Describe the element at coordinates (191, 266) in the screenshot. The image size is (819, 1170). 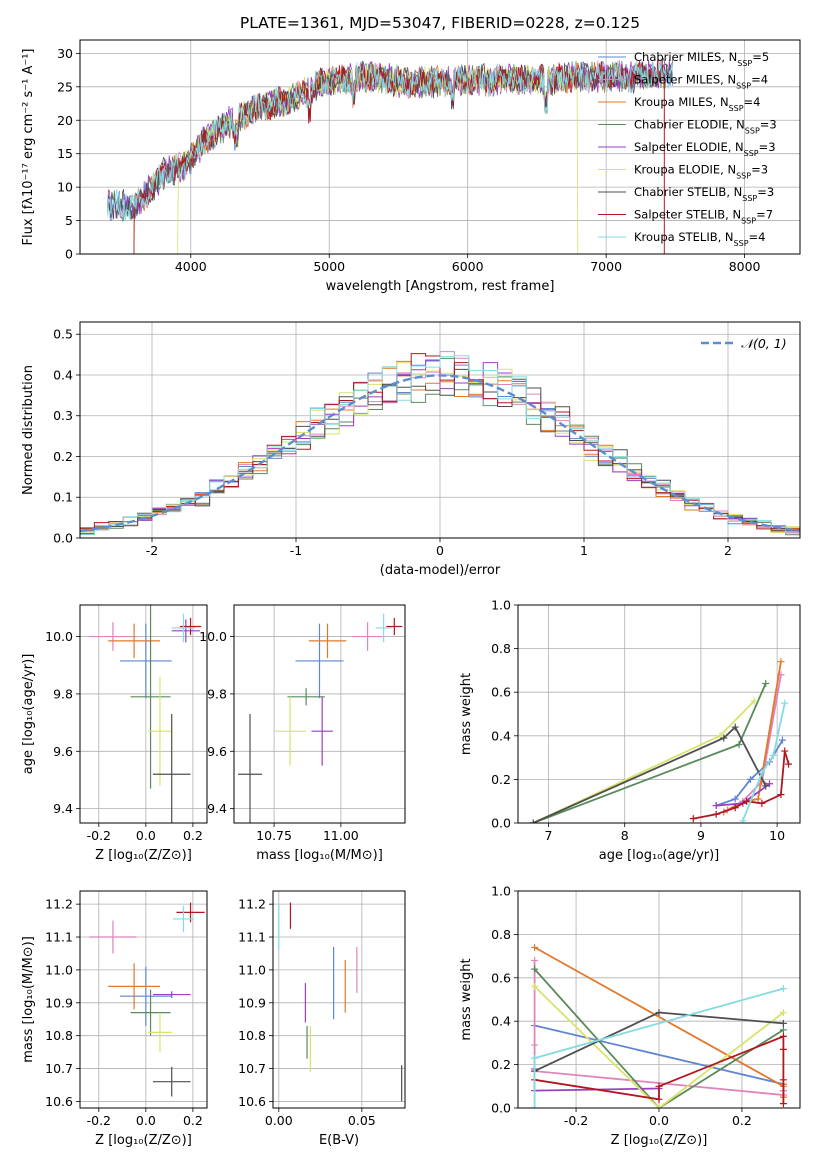
I see `x-tick-label: 4000` at that location.